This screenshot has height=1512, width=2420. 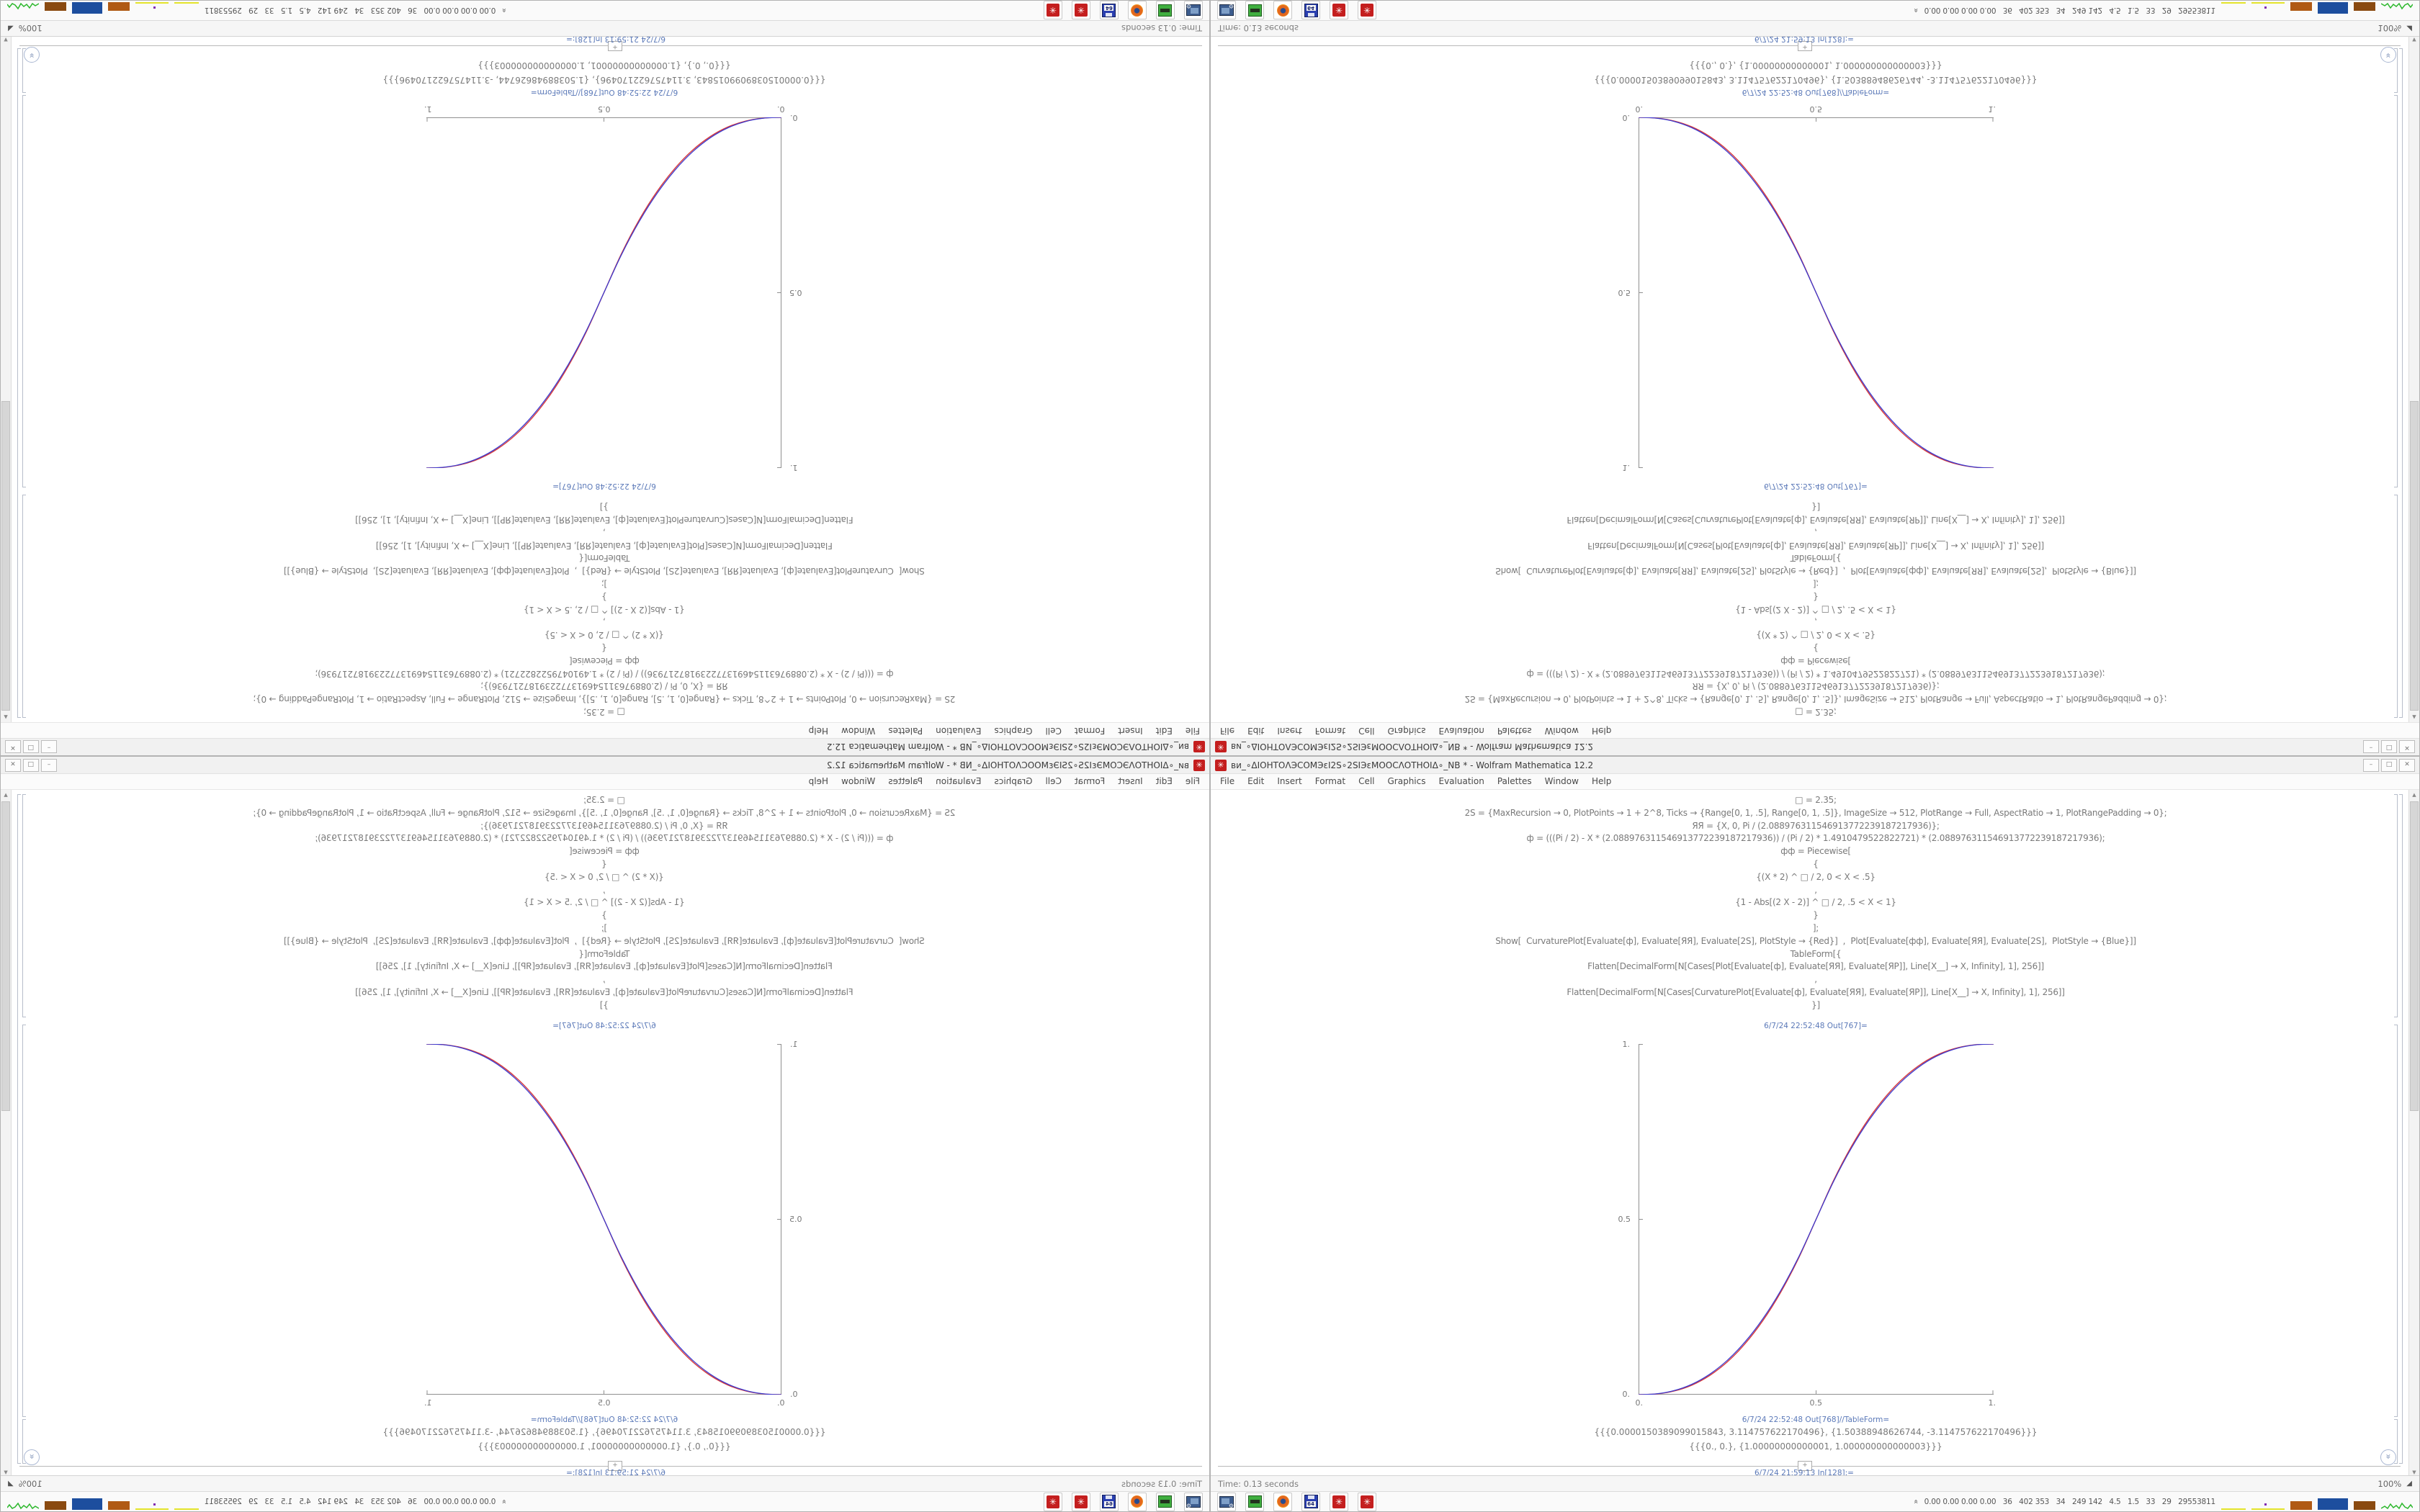 I want to click on vertical-scrollbar: ▲ ▼, so click(x=2413, y=378).